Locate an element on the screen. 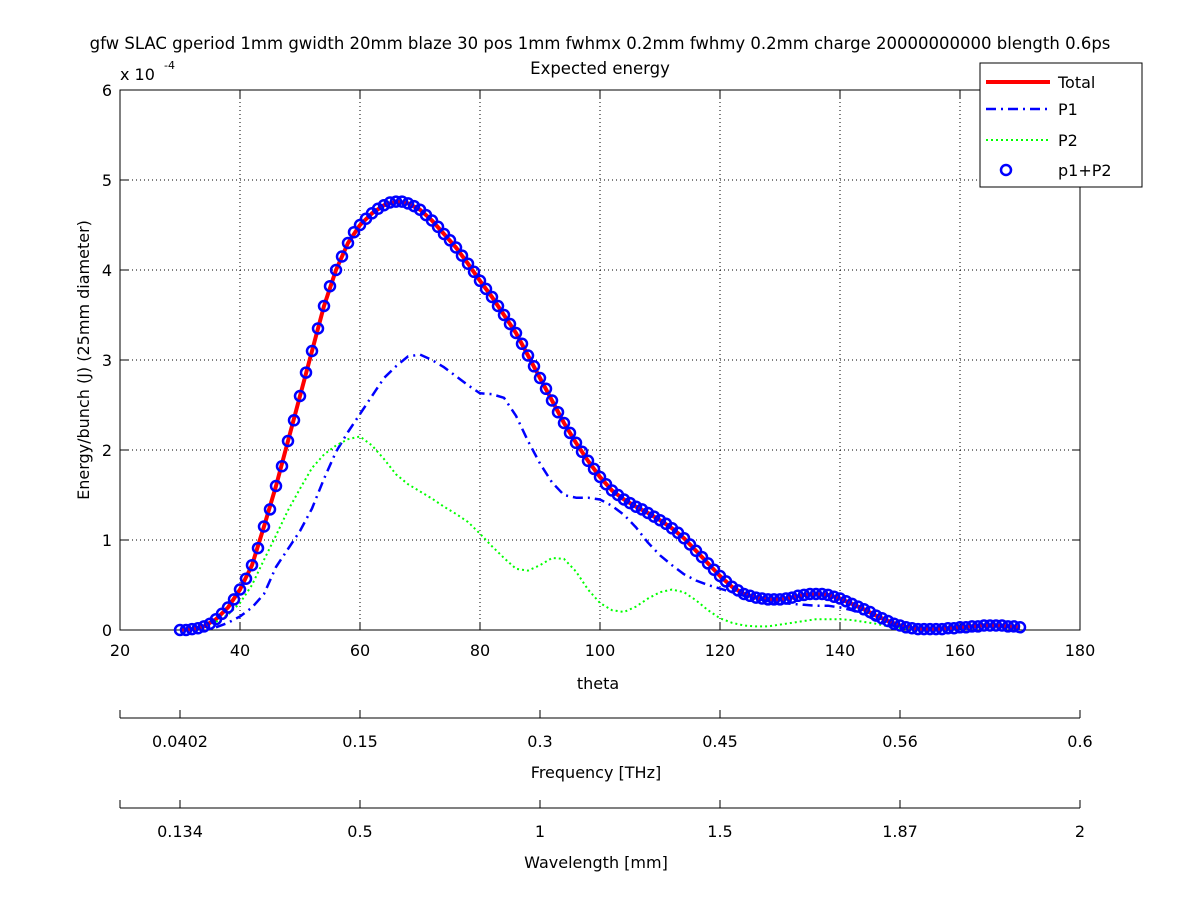 This screenshot has width=1200, height=901. y-tick-label: 1 is located at coordinates (107, 540).